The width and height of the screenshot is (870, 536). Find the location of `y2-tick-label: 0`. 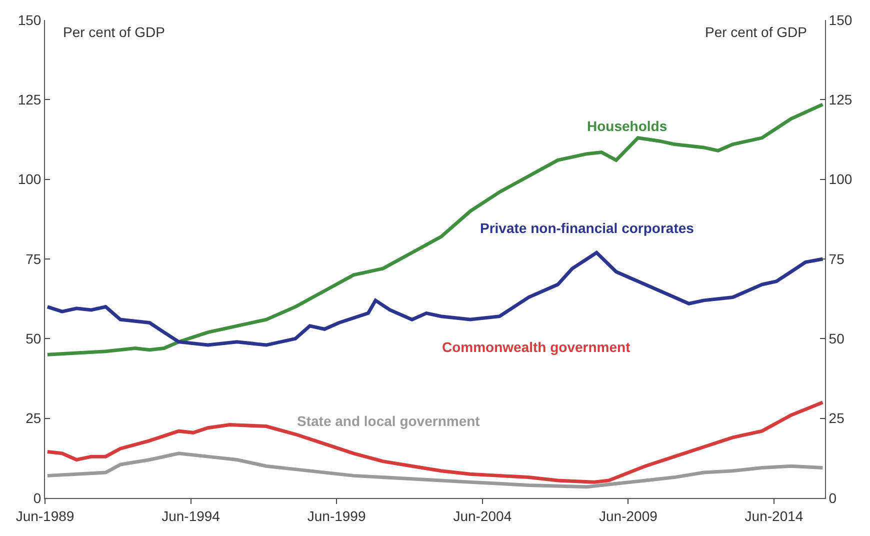

y2-tick-label: 0 is located at coordinates (832, 498).